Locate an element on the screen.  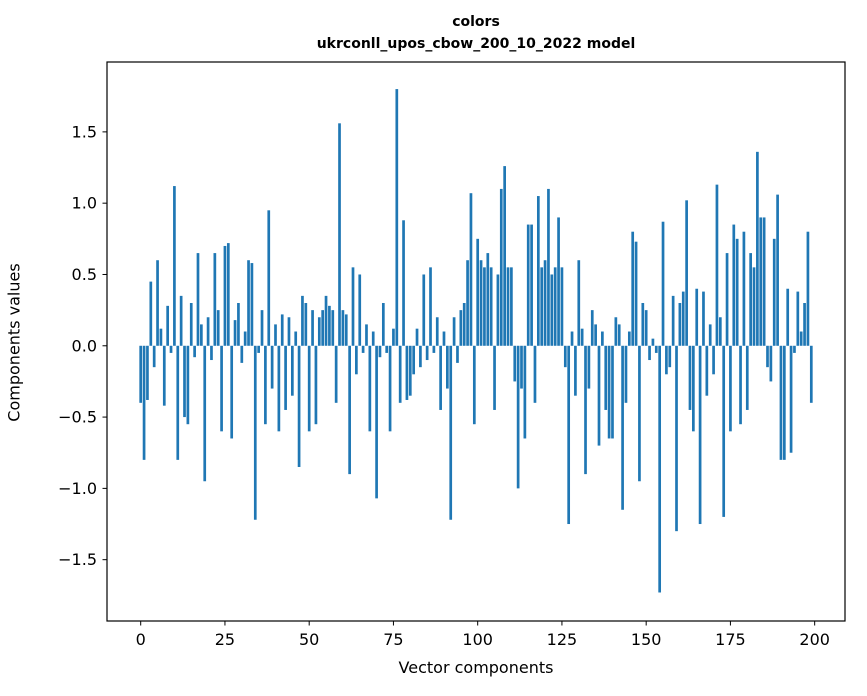
x-tick-label: 125 is located at coordinates (562, 639).